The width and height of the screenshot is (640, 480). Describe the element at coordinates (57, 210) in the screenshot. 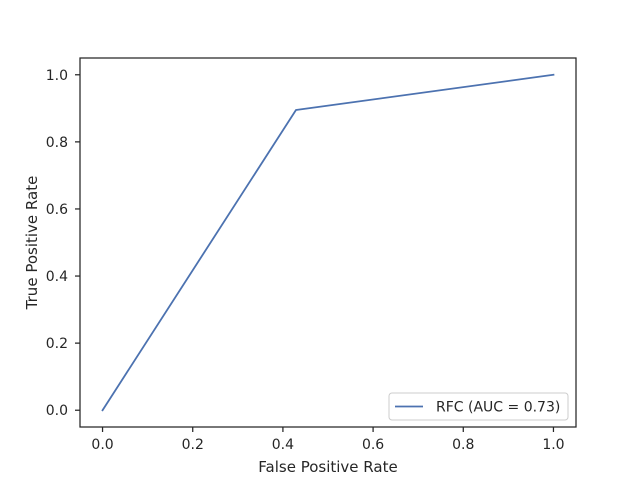

I see `y-tick-label: 0.6` at that location.